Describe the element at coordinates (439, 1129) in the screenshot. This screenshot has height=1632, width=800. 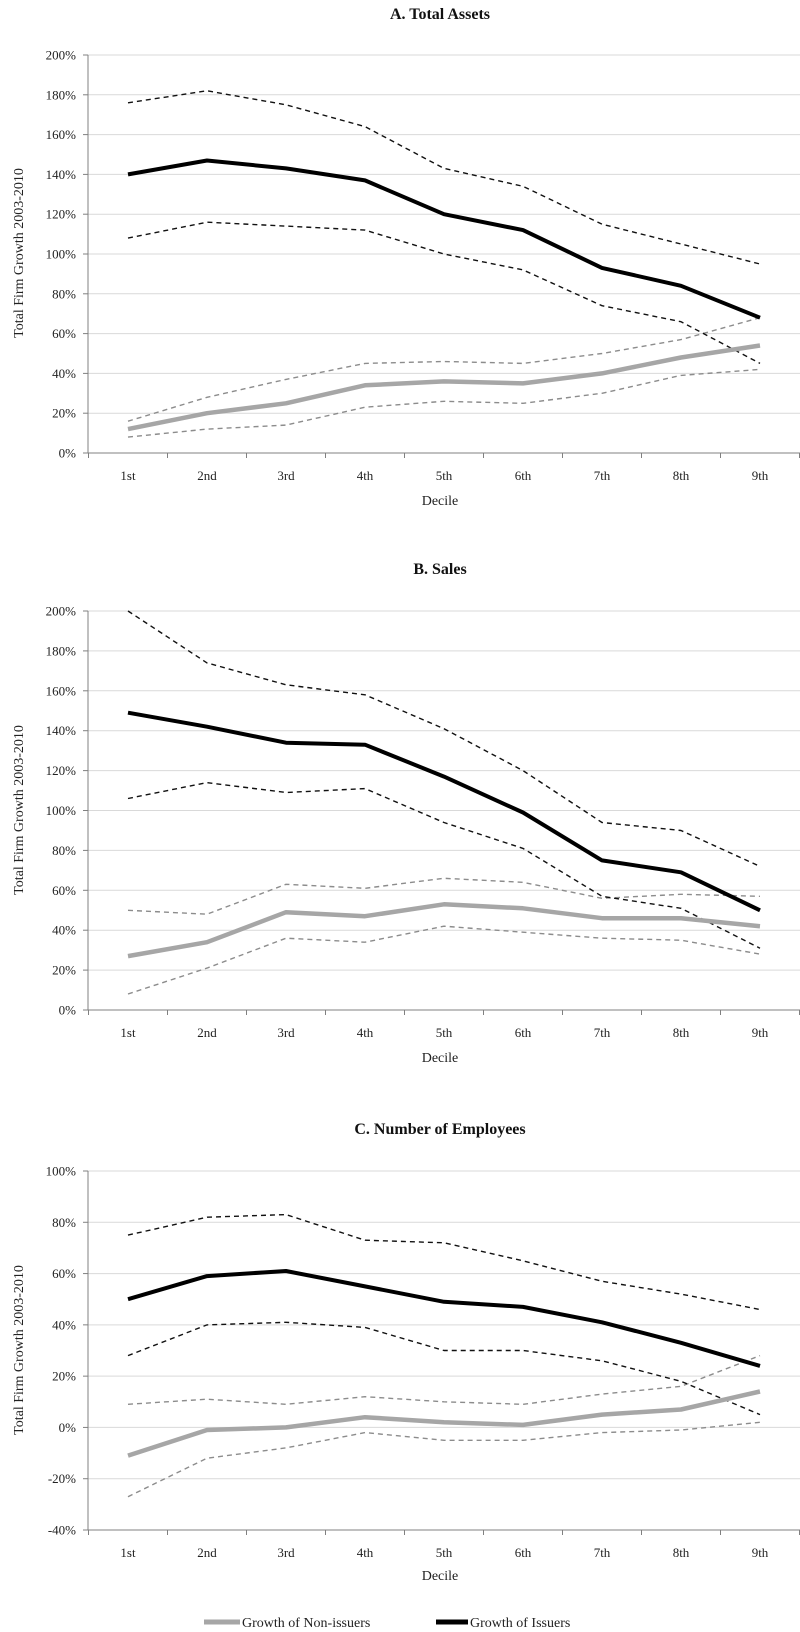
I see `chart-title: C. Number of Employees` at that location.